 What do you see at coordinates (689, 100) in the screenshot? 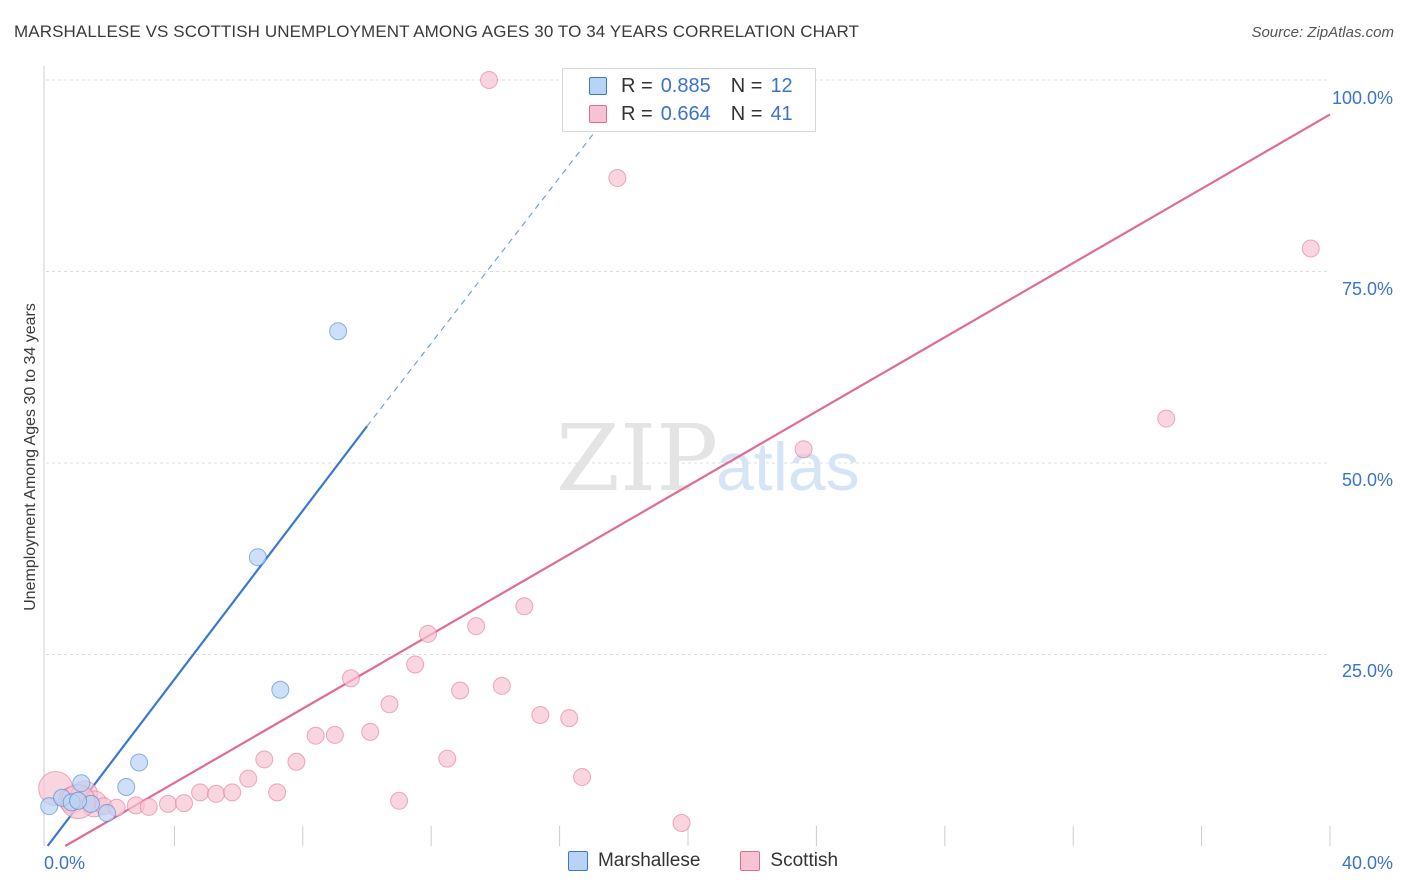
I see `correlation-legend: R = 0.885 N = 12 R = 0.664 N = 41` at bounding box center [689, 100].